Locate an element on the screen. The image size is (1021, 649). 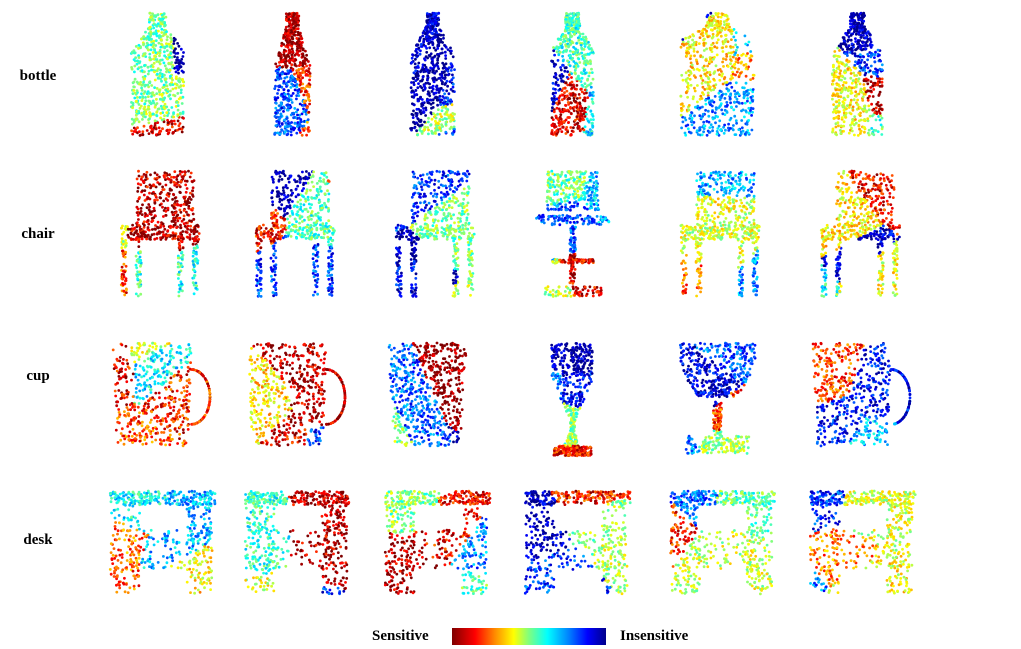
point-cloud-chair-a is located at coordinates (165, 235).